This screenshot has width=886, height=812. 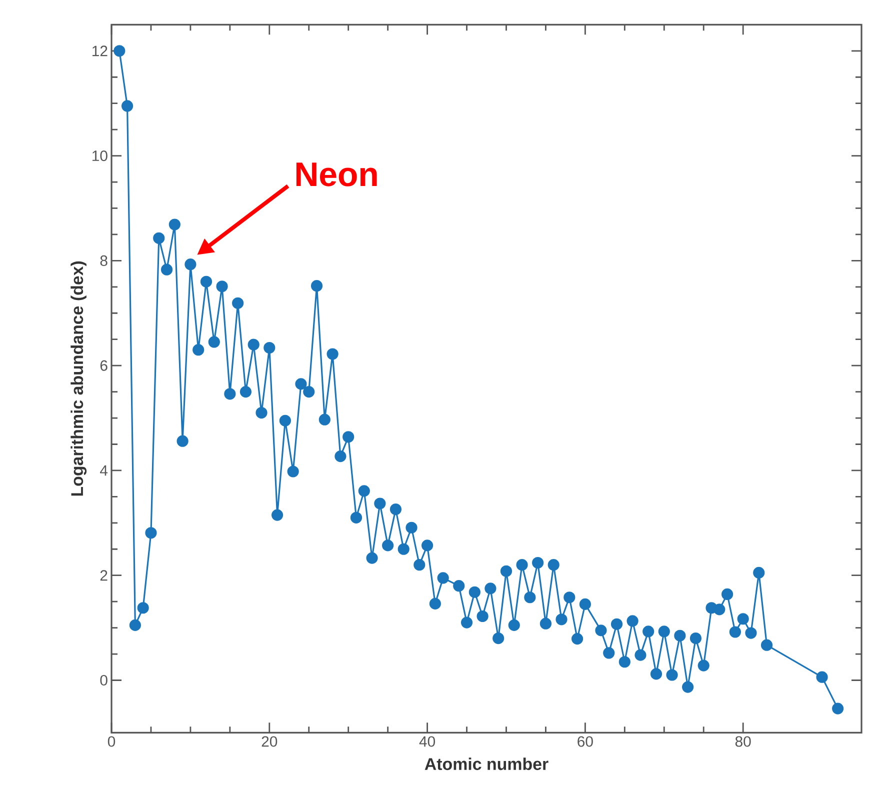 What do you see at coordinates (104, 680) in the screenshot?
I see `y-tick-label: 0` at bounding box center [104, 680].